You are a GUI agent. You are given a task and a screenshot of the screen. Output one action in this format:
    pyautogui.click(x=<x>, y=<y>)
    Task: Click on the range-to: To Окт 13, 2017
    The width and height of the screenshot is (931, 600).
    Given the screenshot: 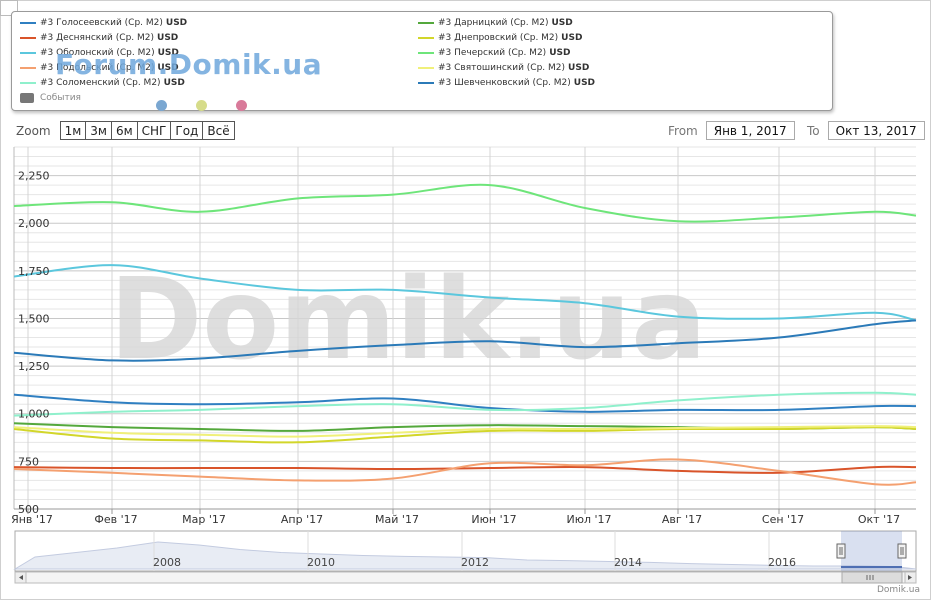 What is the action you would take?
    pyautogui.click(x=866, y=130)
    